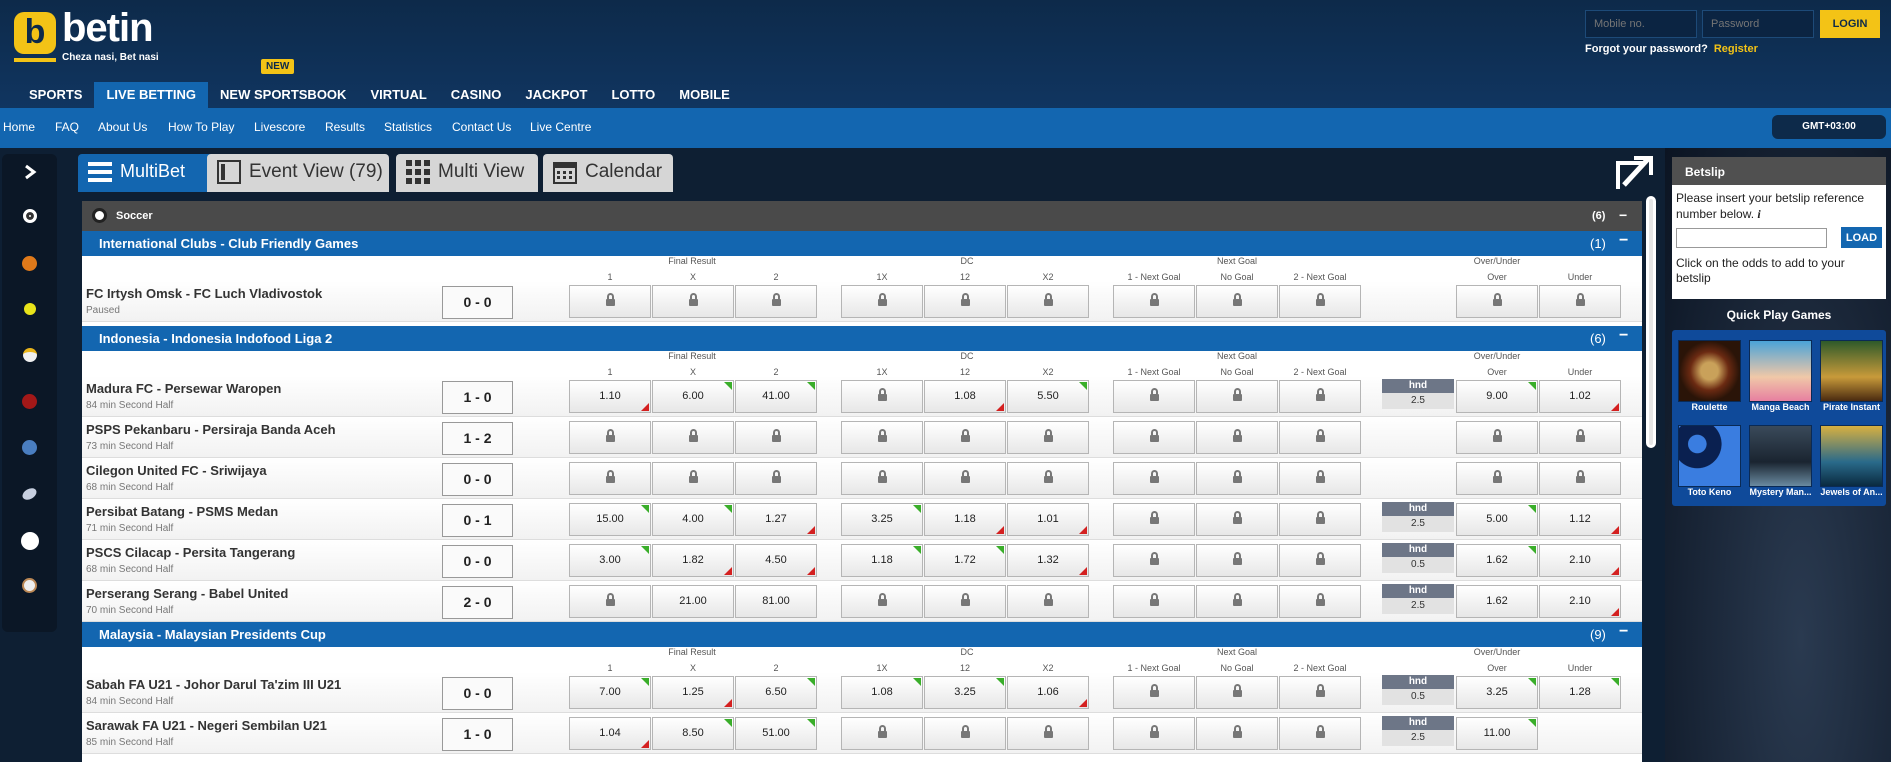  What do you see at coordinates (345, 127) in the screenshot?
I see `sub-nav-results: Results` at bounding box center [345, 127].